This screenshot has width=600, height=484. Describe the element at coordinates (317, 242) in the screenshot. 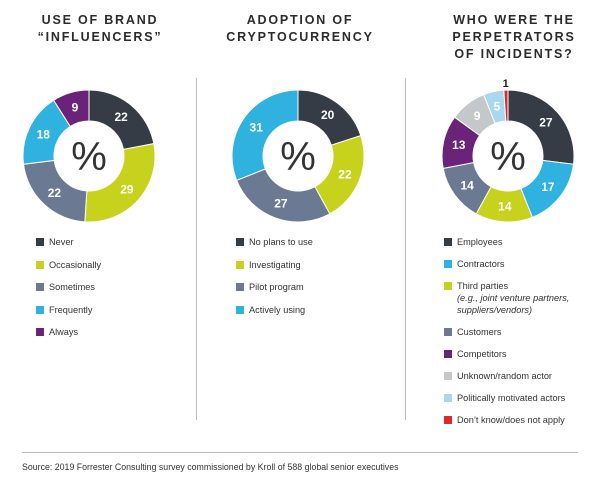

I see `legend-item: No plans to use` at that location.